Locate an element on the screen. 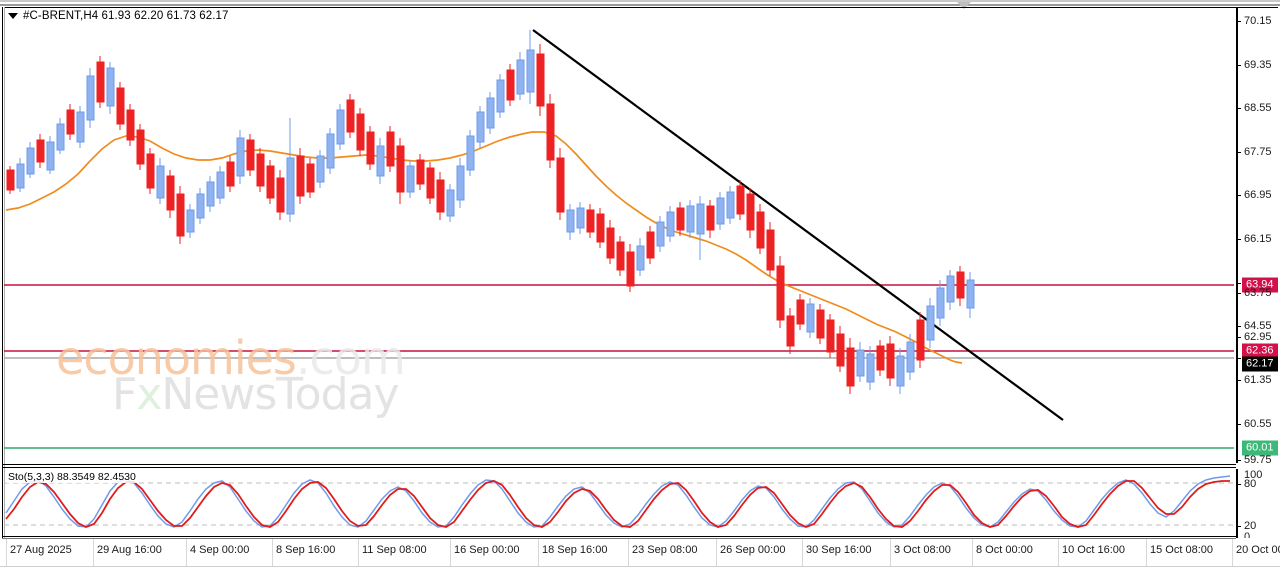 The image size is (1280, 567). time-label: 11 Sep 08:00 is located at coordinates (394, 550).